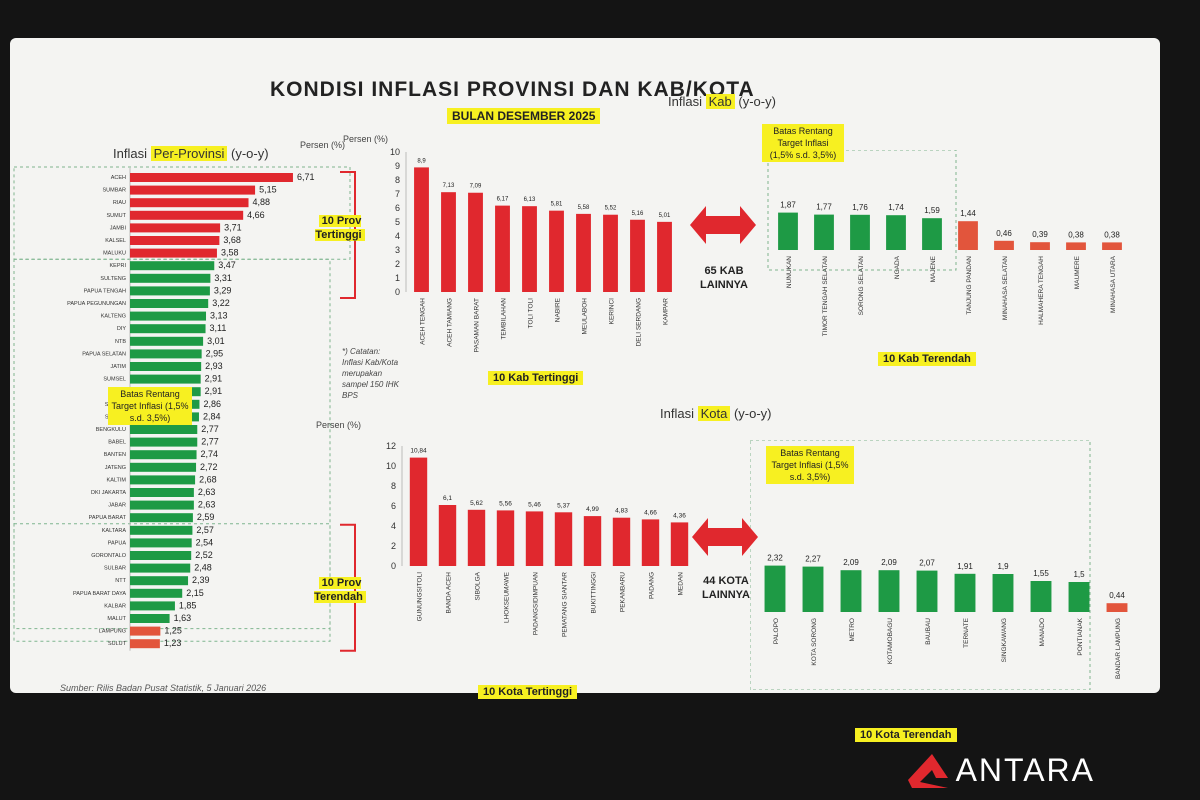  Describe the element at coordinates (233, 227) in the screenshot. I see `prov-value-label: 3,71` at that location.